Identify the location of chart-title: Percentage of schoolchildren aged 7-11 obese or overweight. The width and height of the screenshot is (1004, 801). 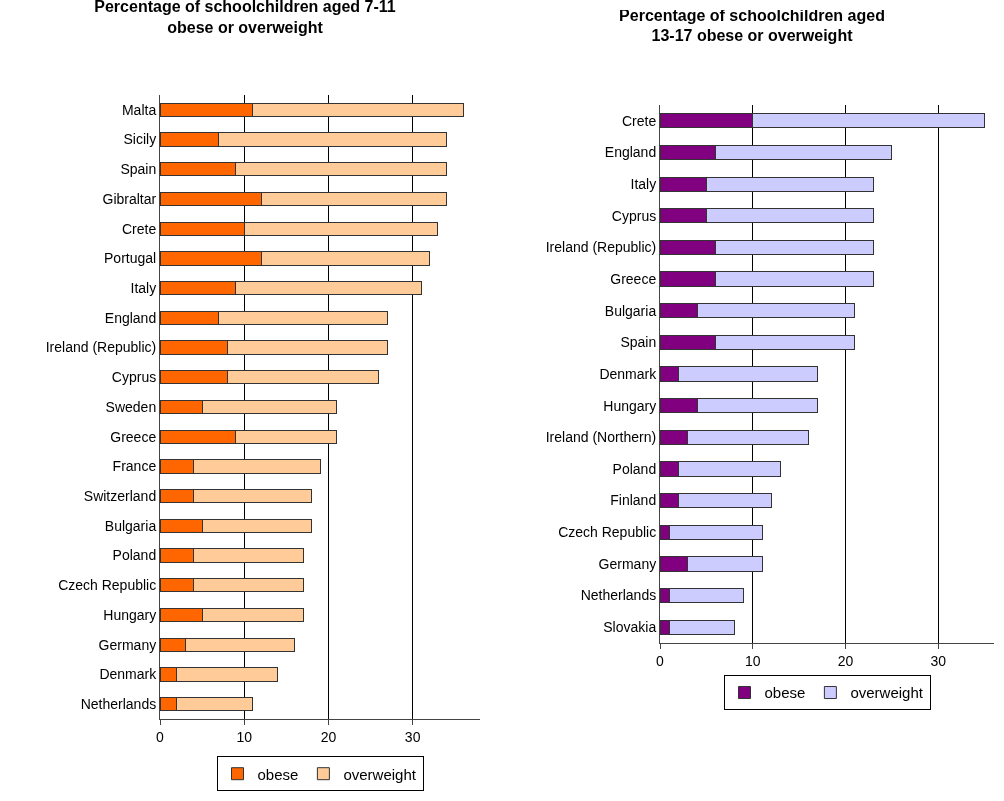
(245, 18).